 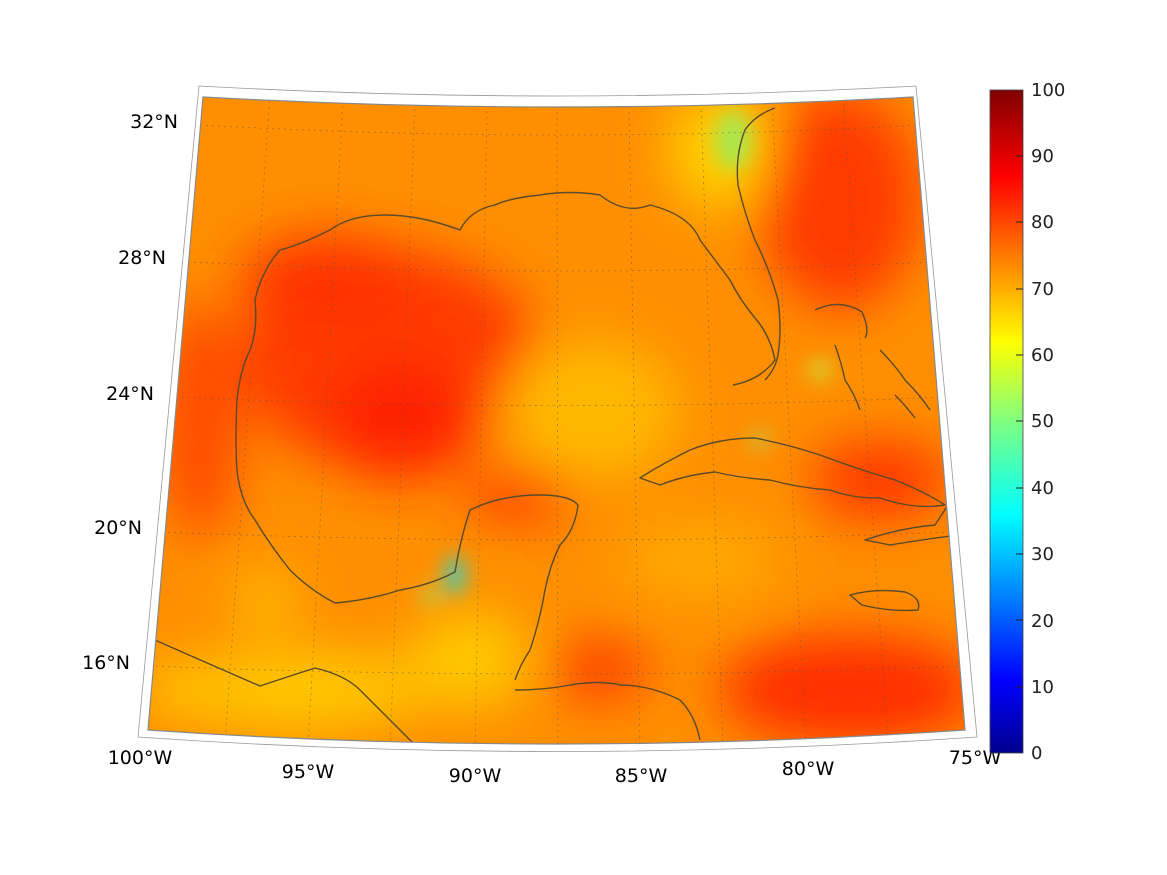 What do you see at coordinates (1042, 621) in the screenshot?
I see `colorbar-tick-20: 20` at bounding box center [1042, 621].